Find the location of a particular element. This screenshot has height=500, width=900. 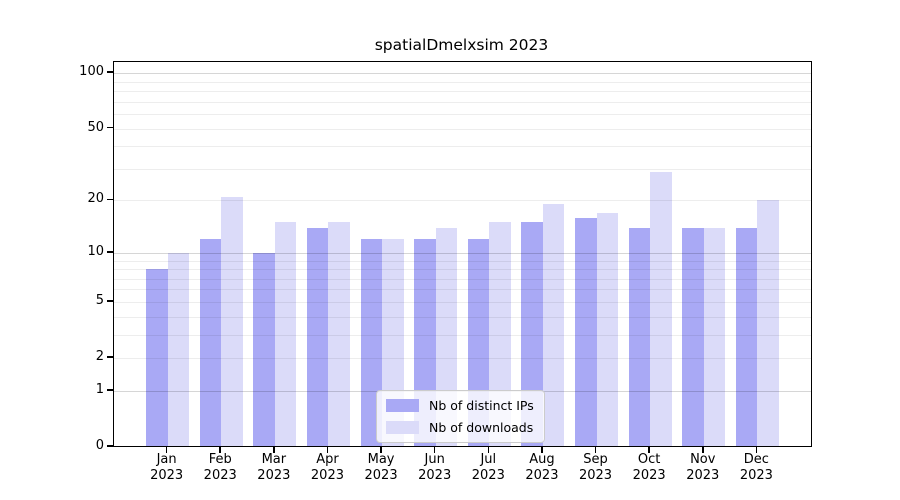

y-tick-label-5: 5 is located at coordinates (99, 300).